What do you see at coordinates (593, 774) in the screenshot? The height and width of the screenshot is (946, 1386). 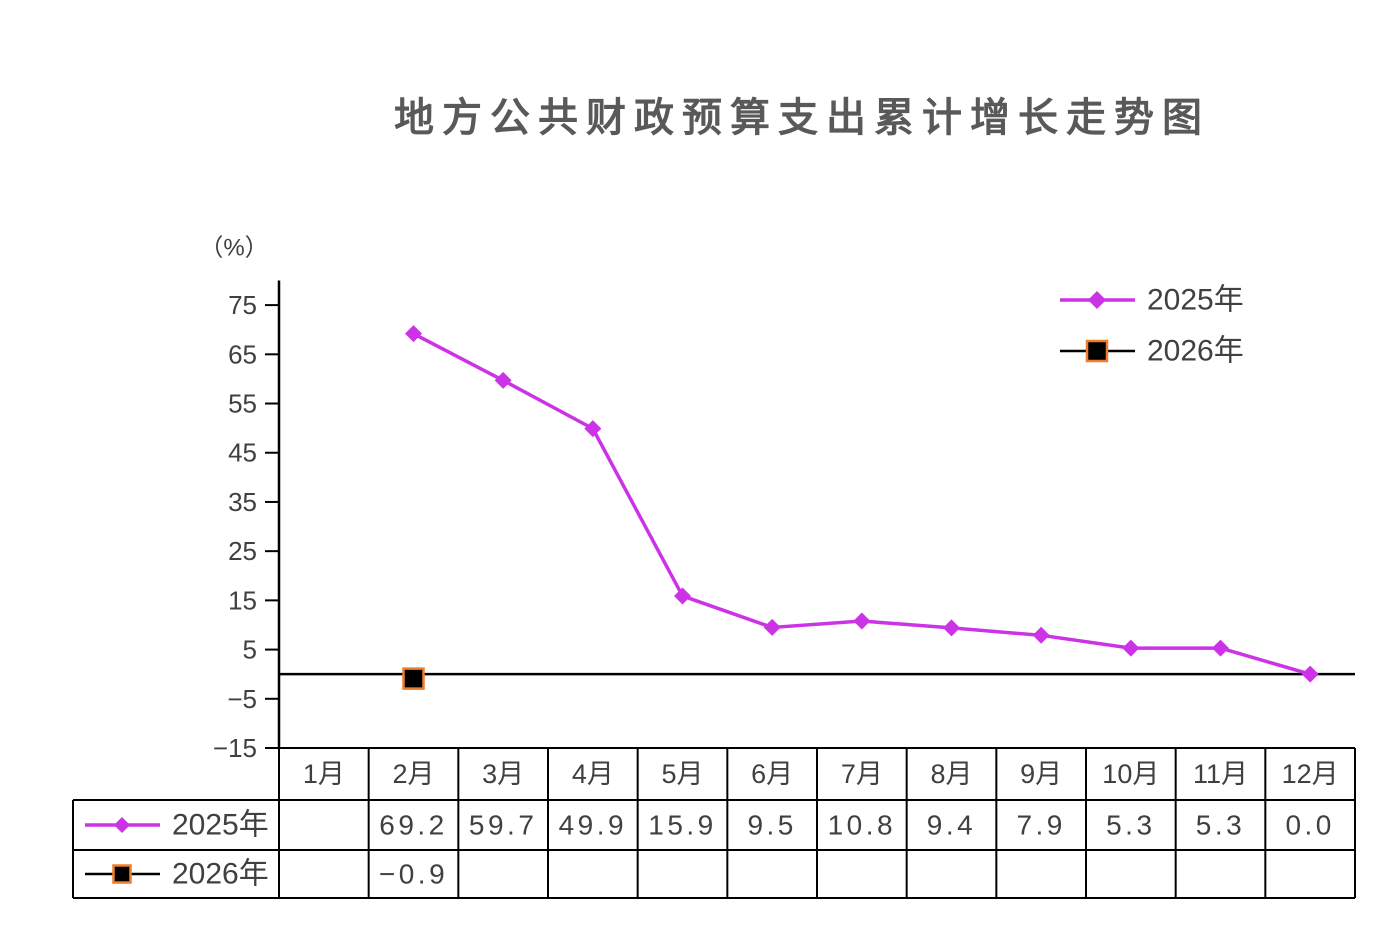 I see `x-tick-label: 4月` at bounding box center [593, 774].